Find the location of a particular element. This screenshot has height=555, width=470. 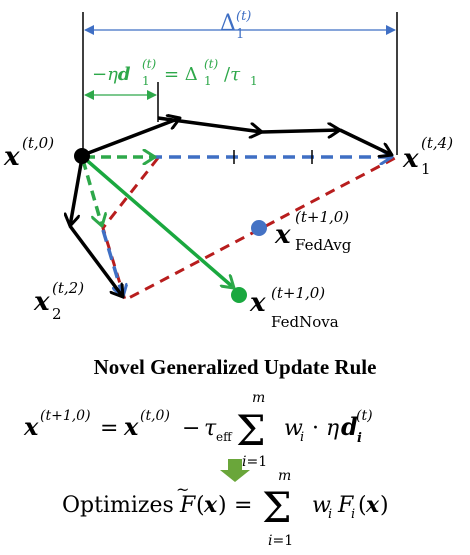

fednova-label: x (t+1,0) FedNova is located at coordinates (294, 307).